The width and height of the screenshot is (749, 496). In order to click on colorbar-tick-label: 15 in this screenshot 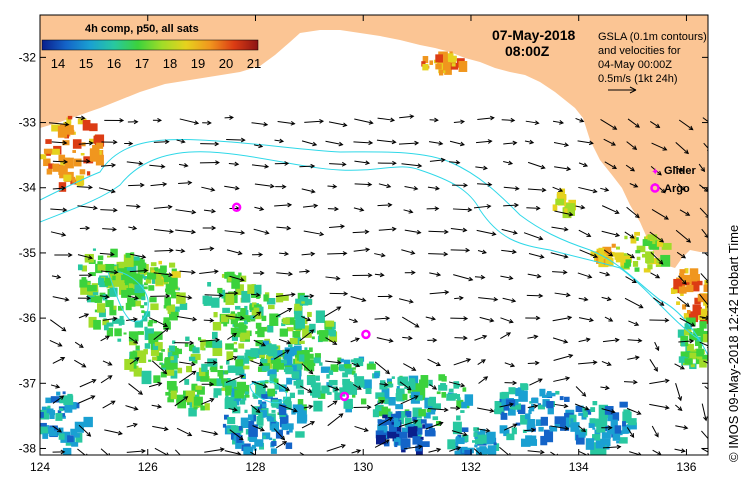, I will do `click(86, 63)`.